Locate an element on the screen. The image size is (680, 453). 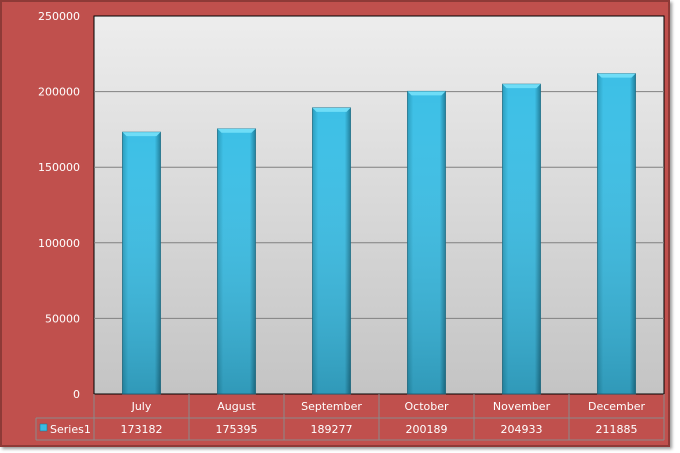
data-table-value: 175395 is located at coordinates (237, 429).